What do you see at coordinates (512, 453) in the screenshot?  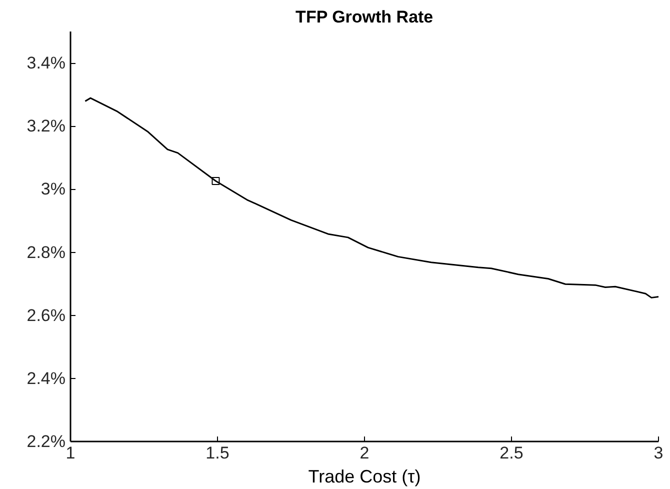 I see `x-tick-label: 2.5` at bounding box center [512, 453].